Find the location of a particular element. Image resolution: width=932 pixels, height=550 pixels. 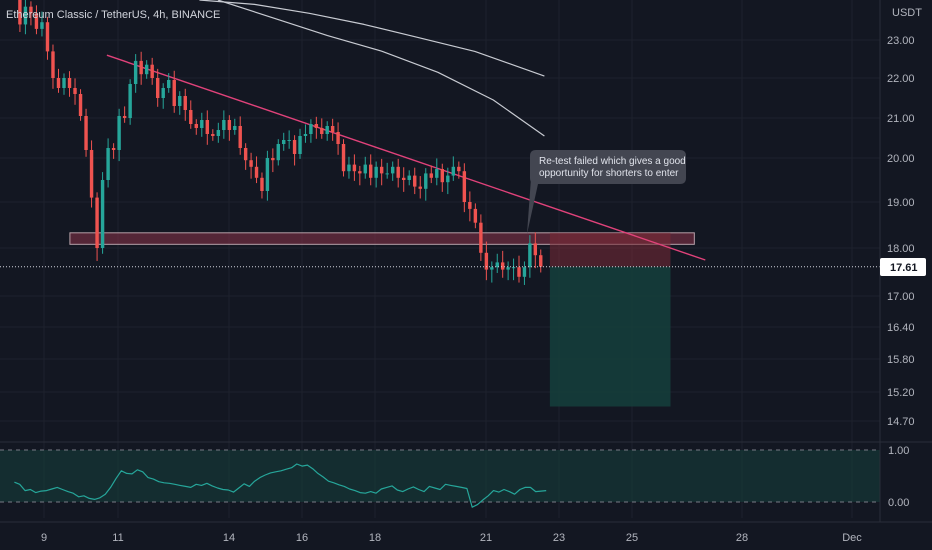

symbol-title: Ethereum Classic / TetherUS, 4h, BINANCE is located at coordinates (113, 15).